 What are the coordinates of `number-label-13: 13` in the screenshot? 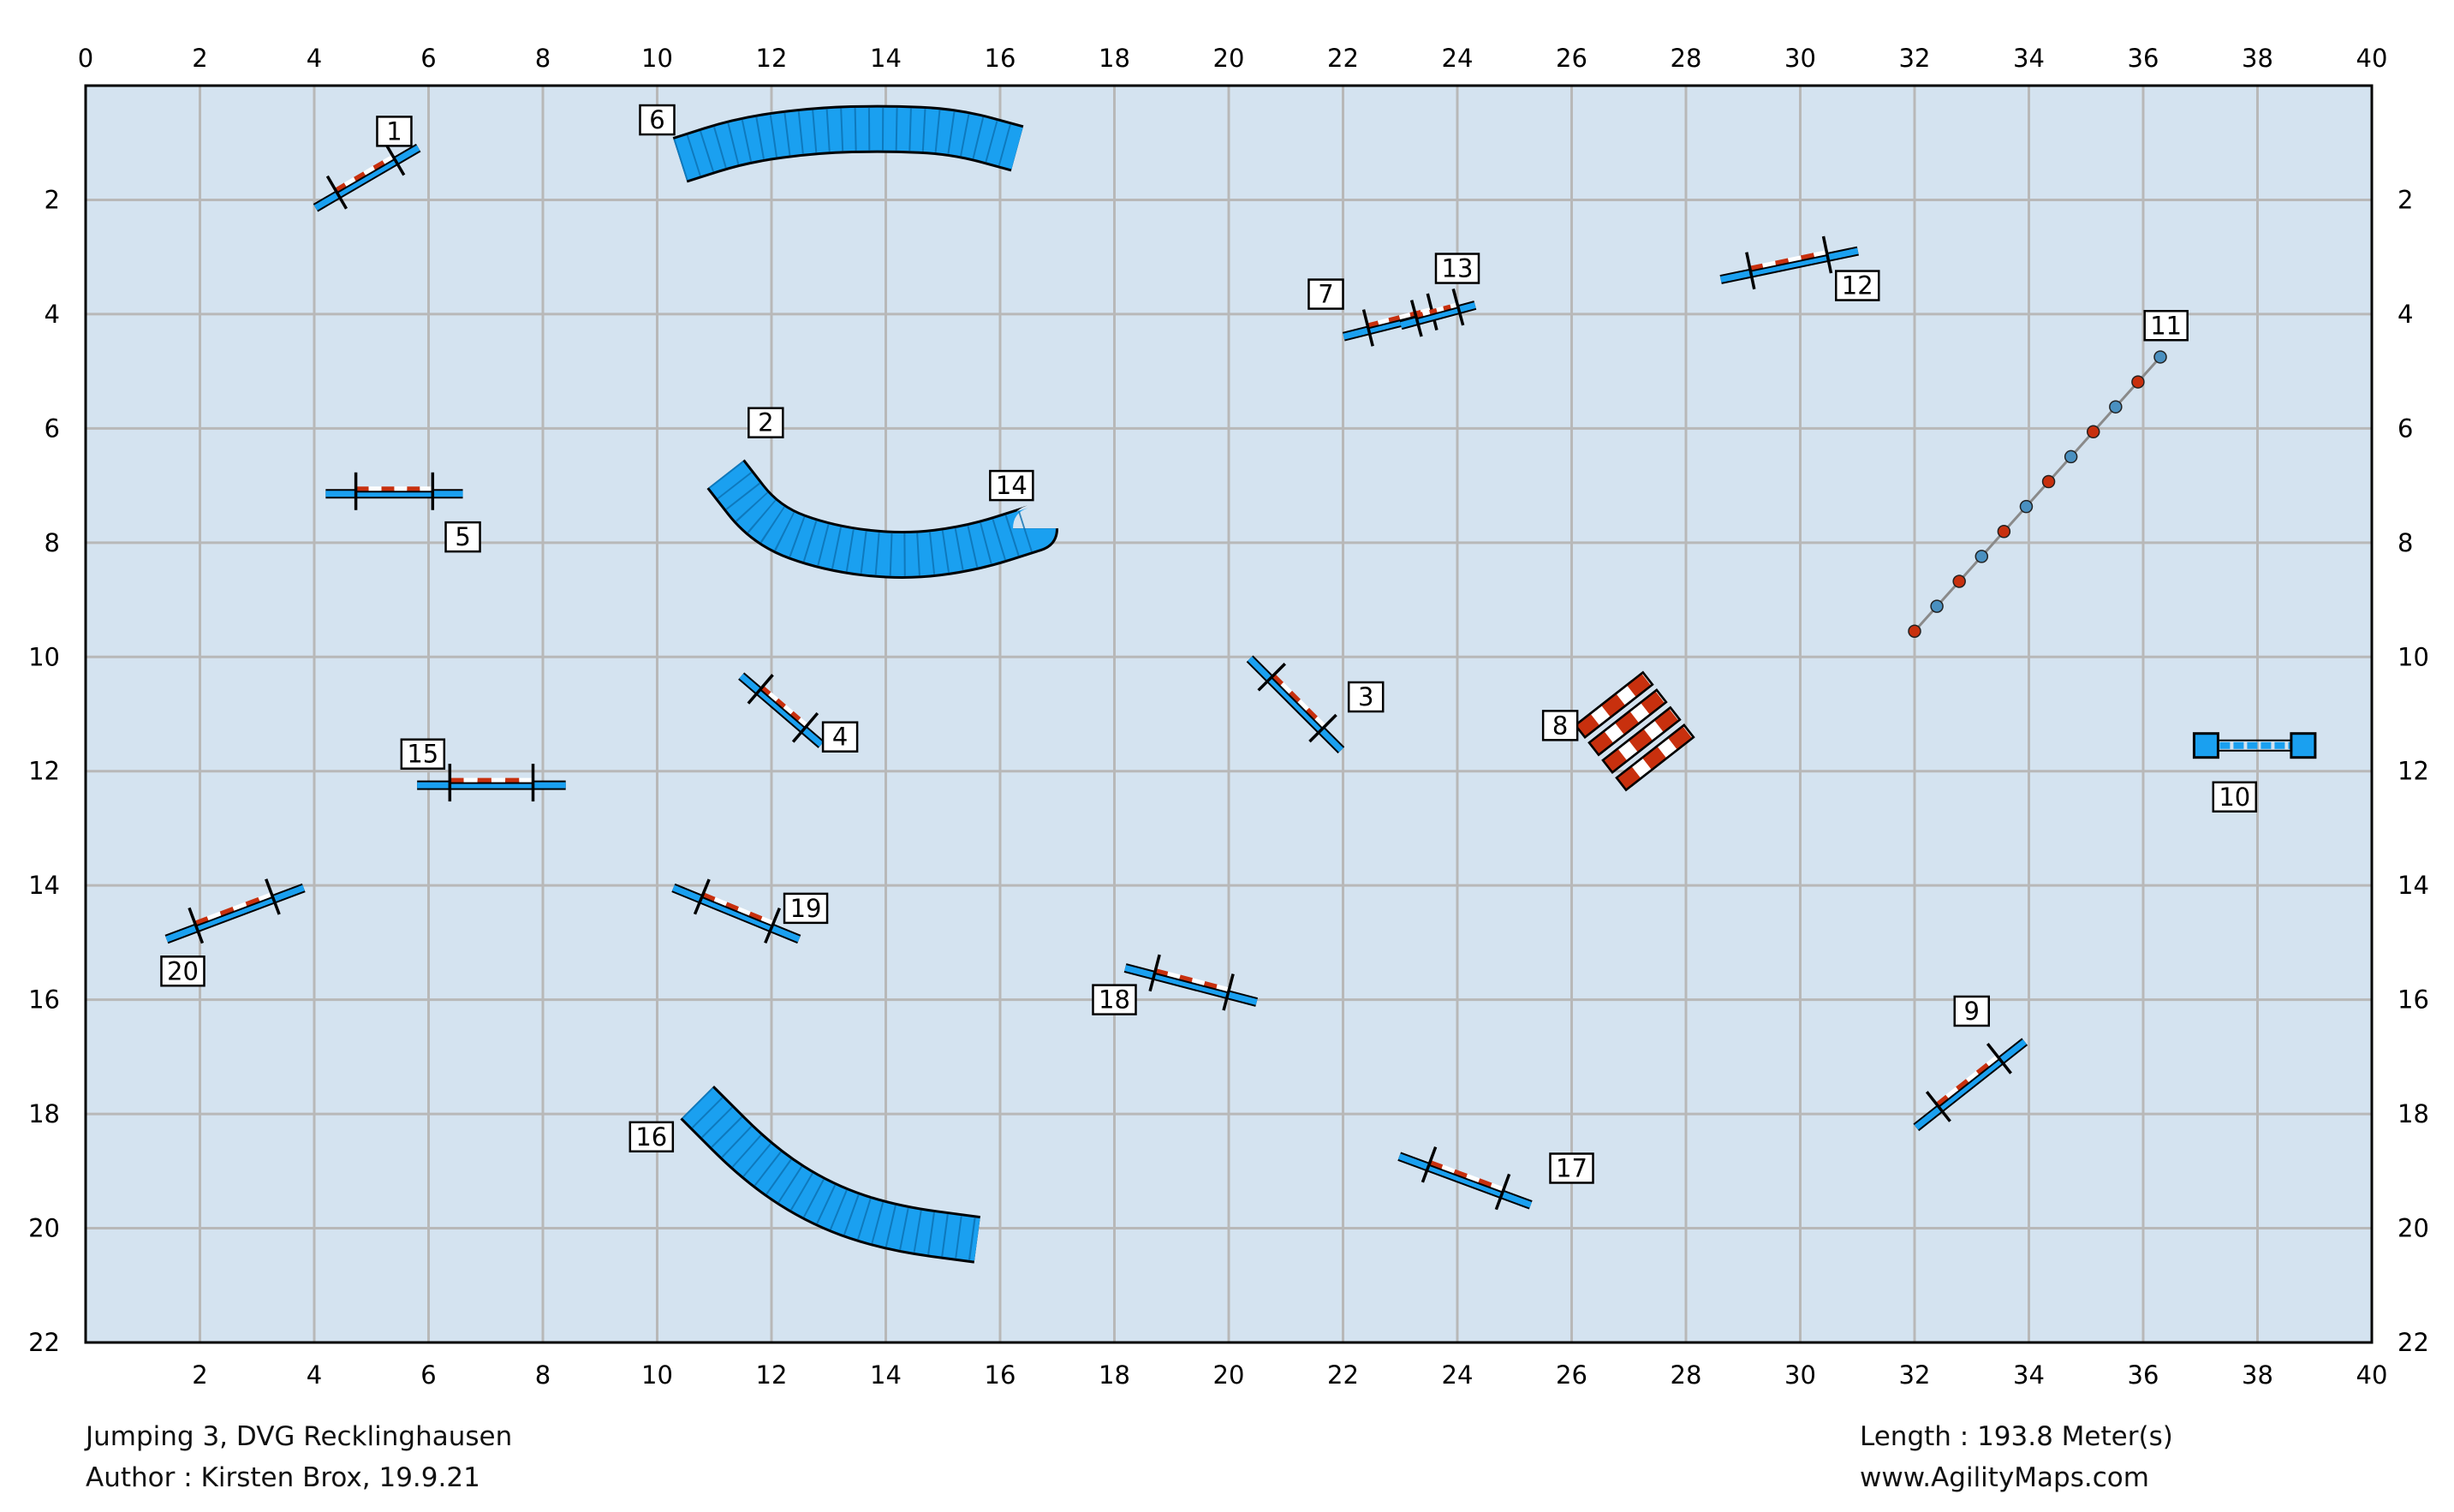 It's located at (1458, 268).